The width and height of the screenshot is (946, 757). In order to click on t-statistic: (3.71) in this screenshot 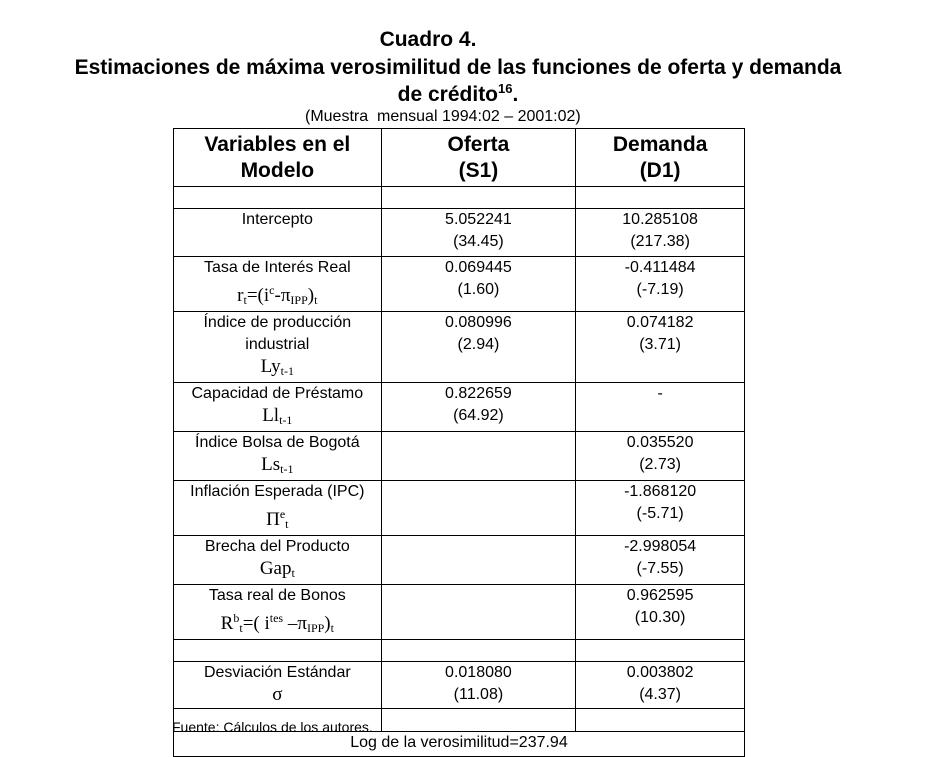, I will do `click(660, 344)`.